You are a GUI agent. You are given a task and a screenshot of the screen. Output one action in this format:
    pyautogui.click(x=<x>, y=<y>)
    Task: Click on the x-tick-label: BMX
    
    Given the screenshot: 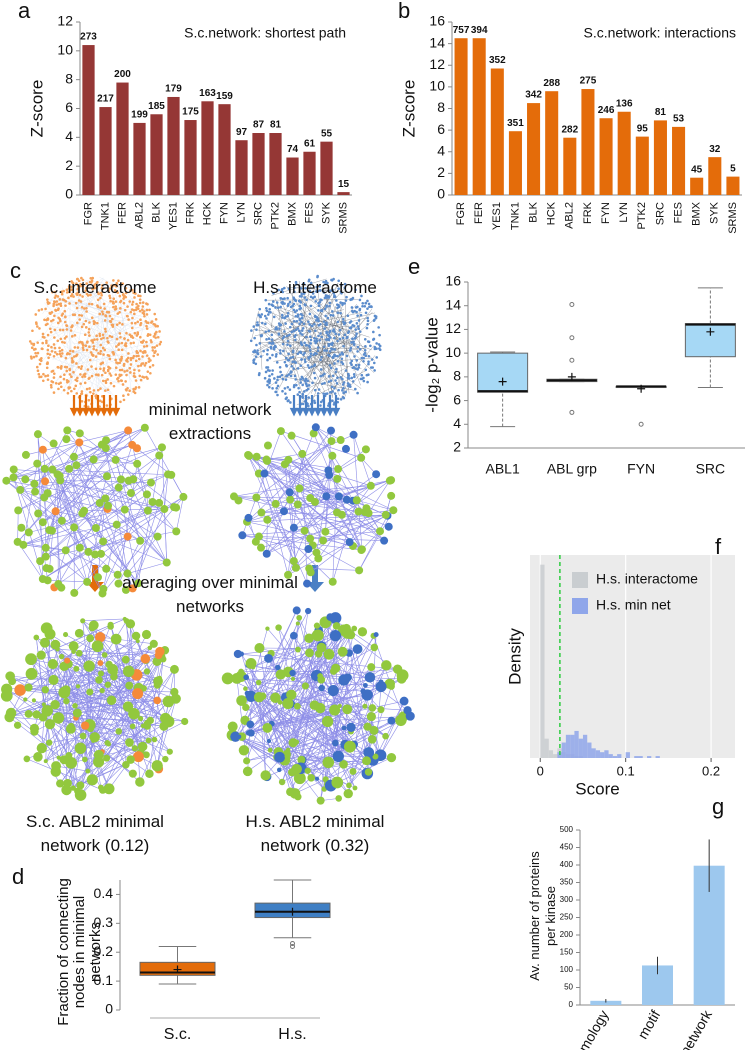 What is the action you would take?
    pyautogui.click(x=697, y=213)
    